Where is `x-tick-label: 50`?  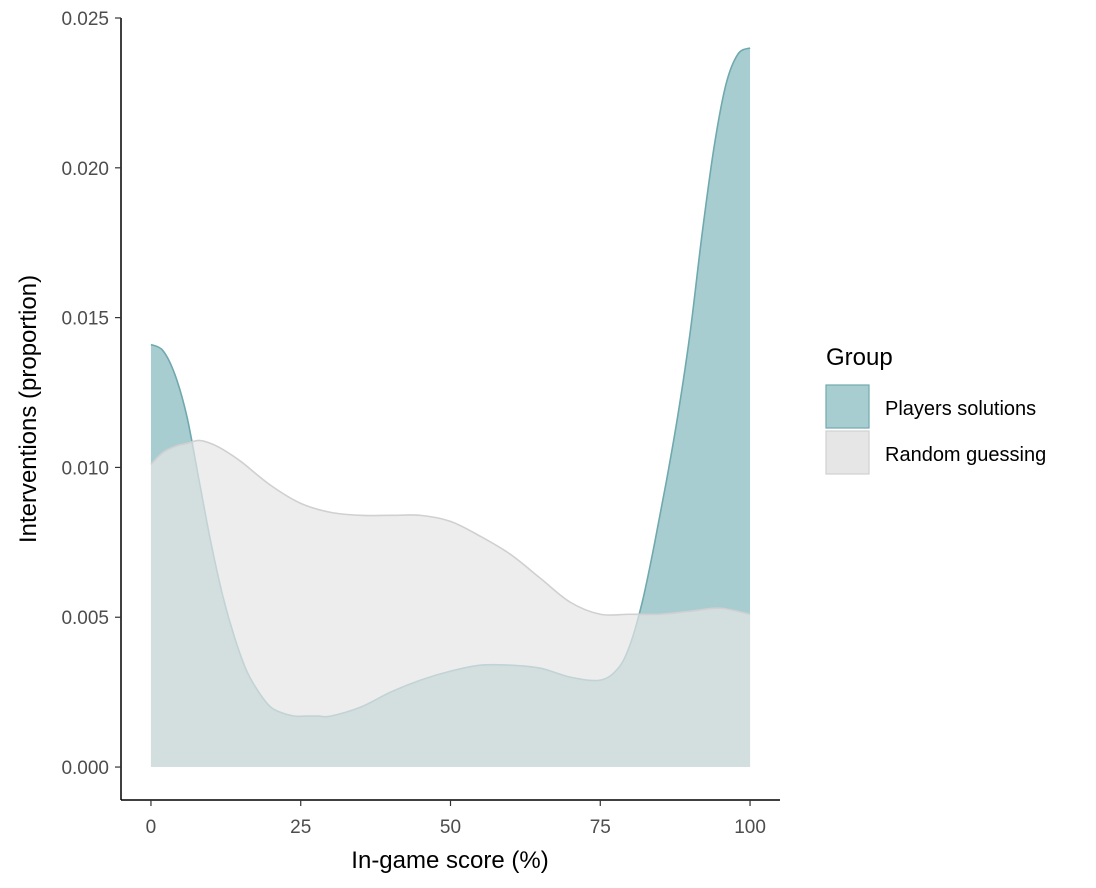 x-tick-label: 50 is located at coordinates (450, 827).